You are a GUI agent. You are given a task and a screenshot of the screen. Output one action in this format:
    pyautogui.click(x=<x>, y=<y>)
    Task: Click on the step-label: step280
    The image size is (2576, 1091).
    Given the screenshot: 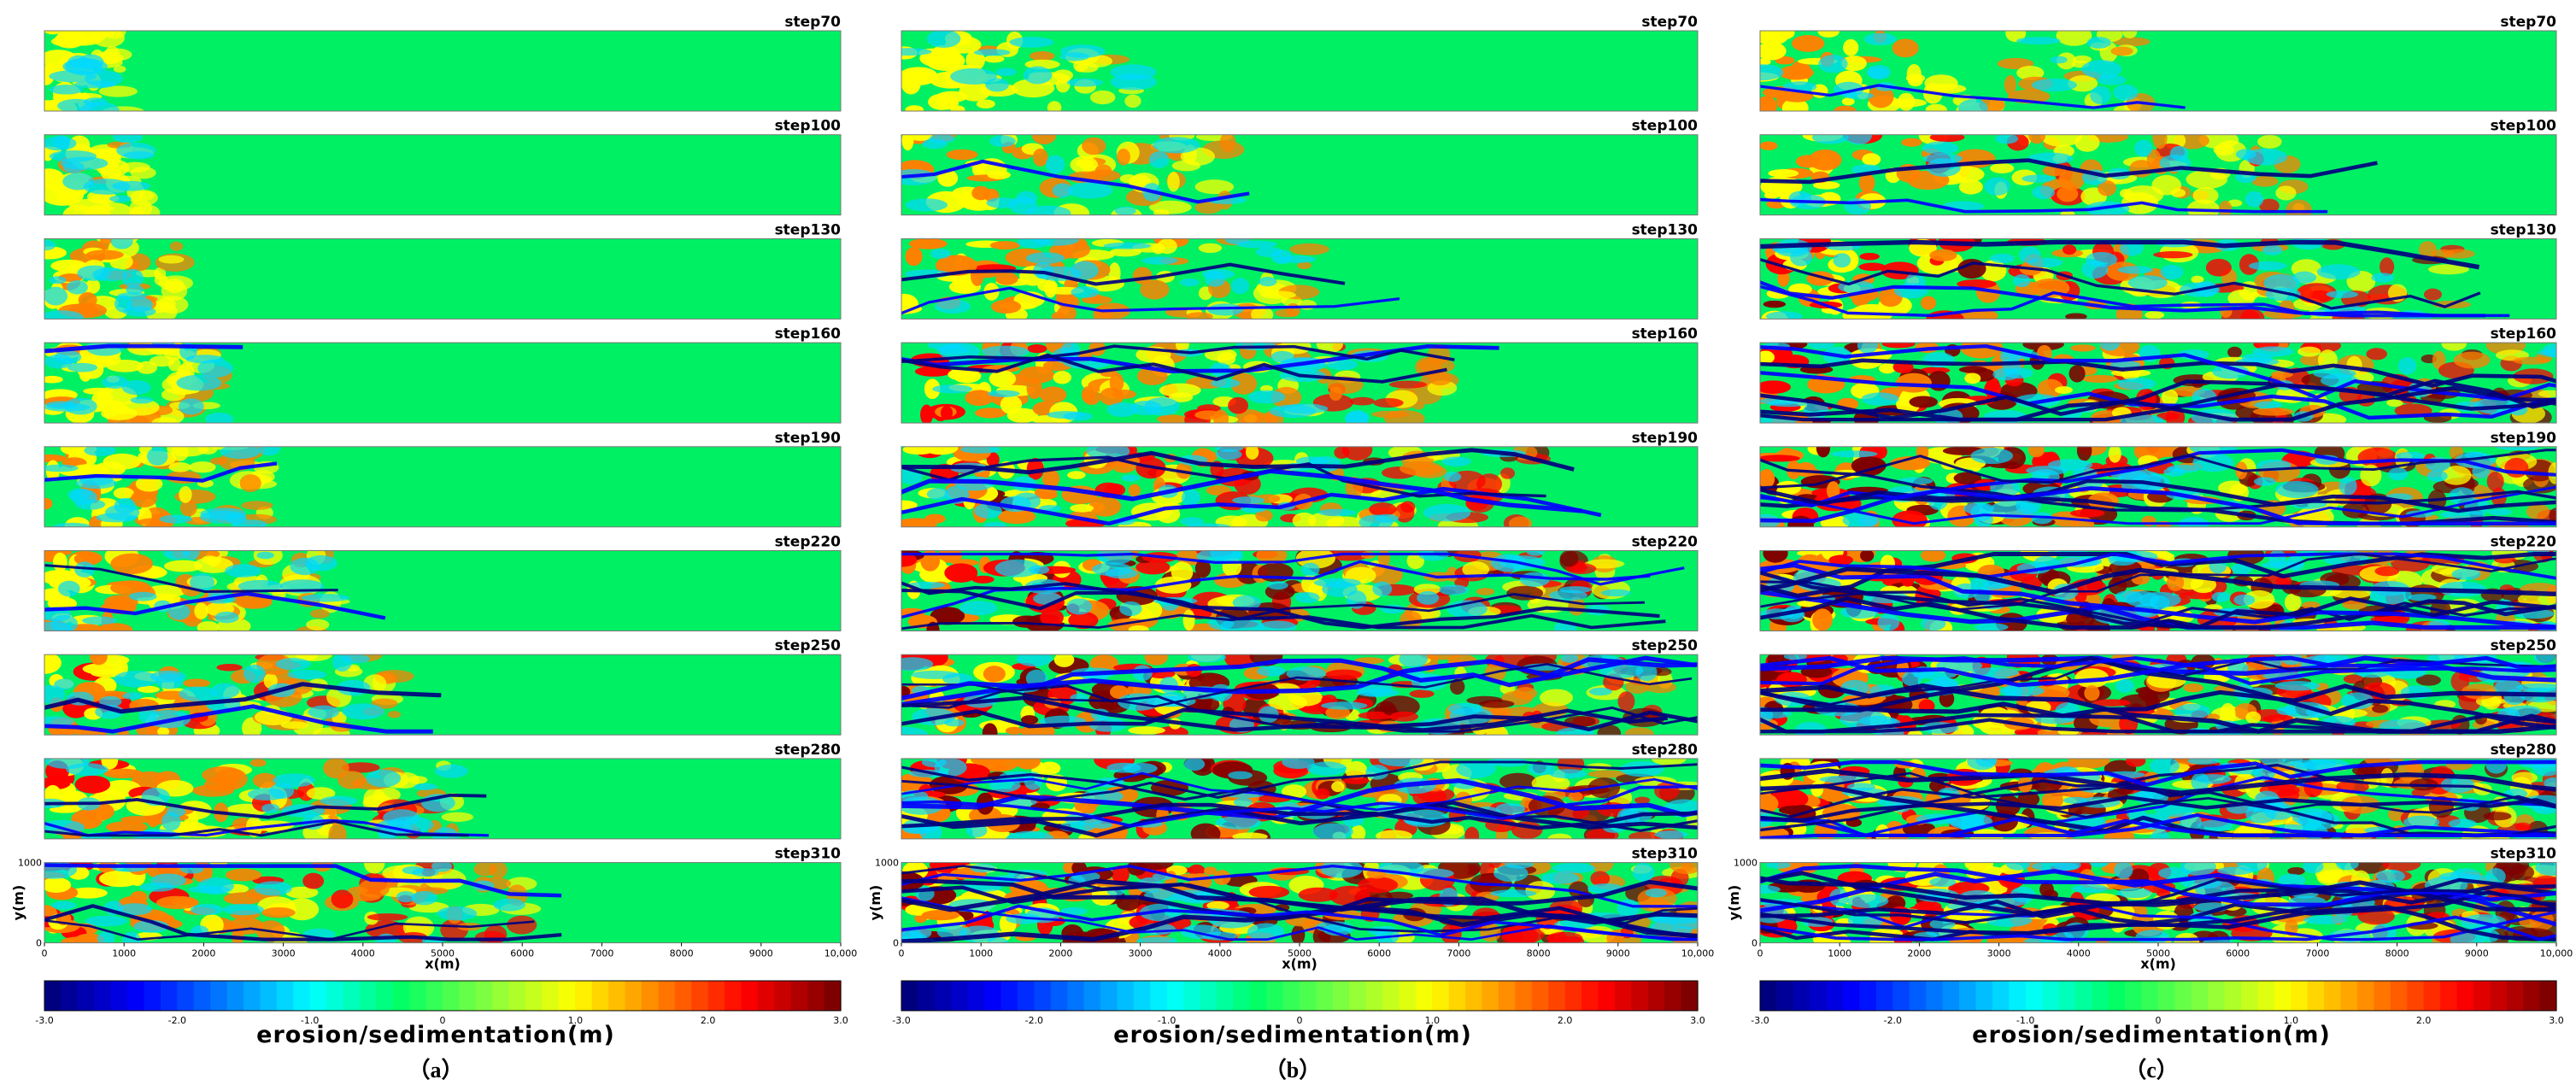 What is the action you would take?
    pyautogui.click(x=2524, y=751)
    